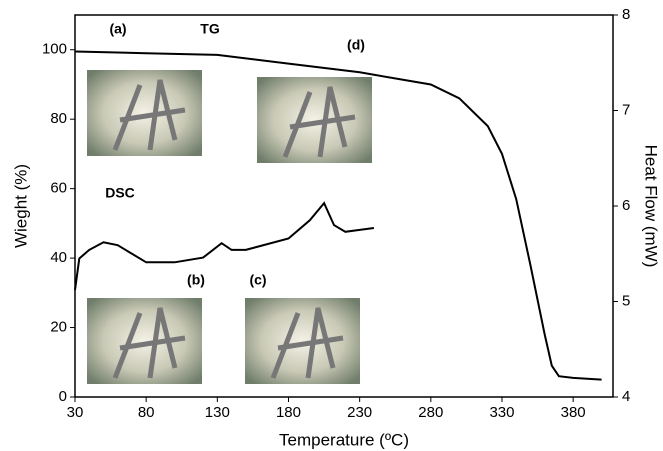 The height and width of the screenshot is (451, 663). What do you see at coordinates (626, 205) in the screenshot?
I see `y2-tick-label: 6` at bounding box center [626, 205].